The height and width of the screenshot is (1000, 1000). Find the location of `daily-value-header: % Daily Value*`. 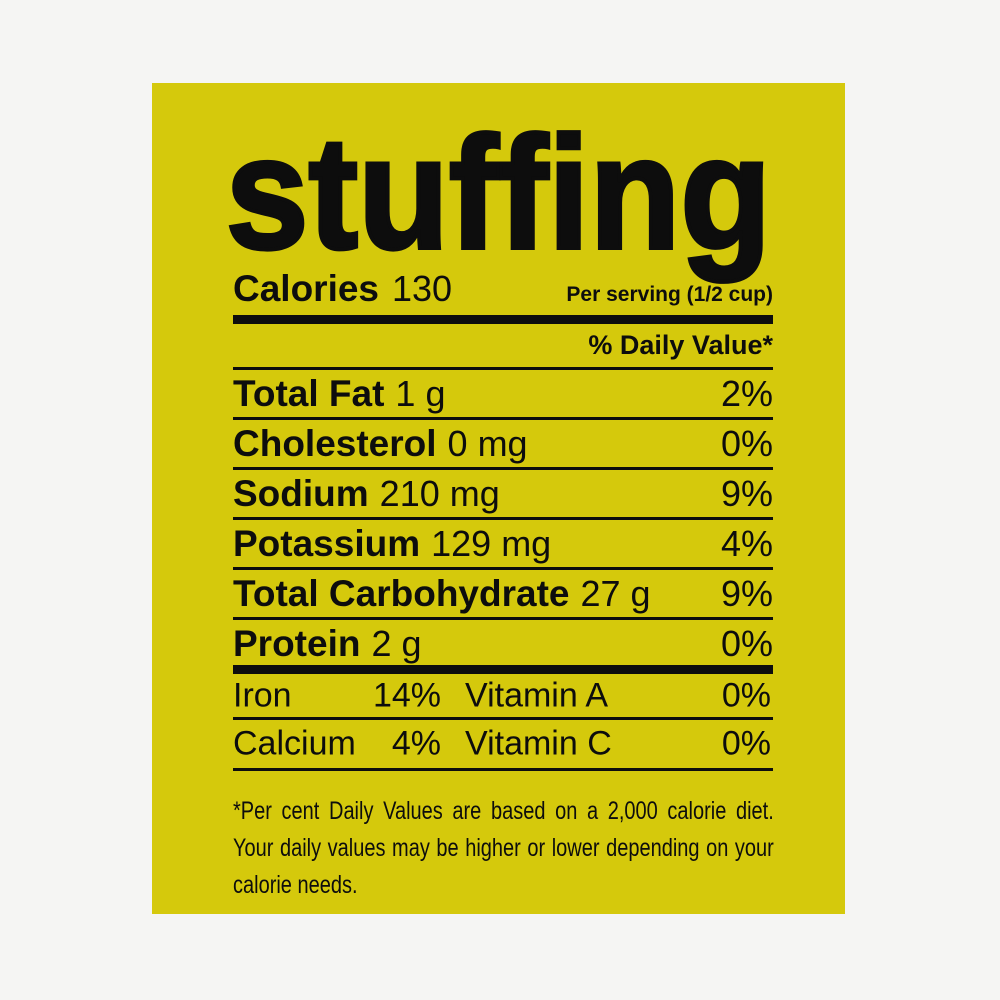

daily-value-header: % Daily Value* is located at coordinates (680, 345).